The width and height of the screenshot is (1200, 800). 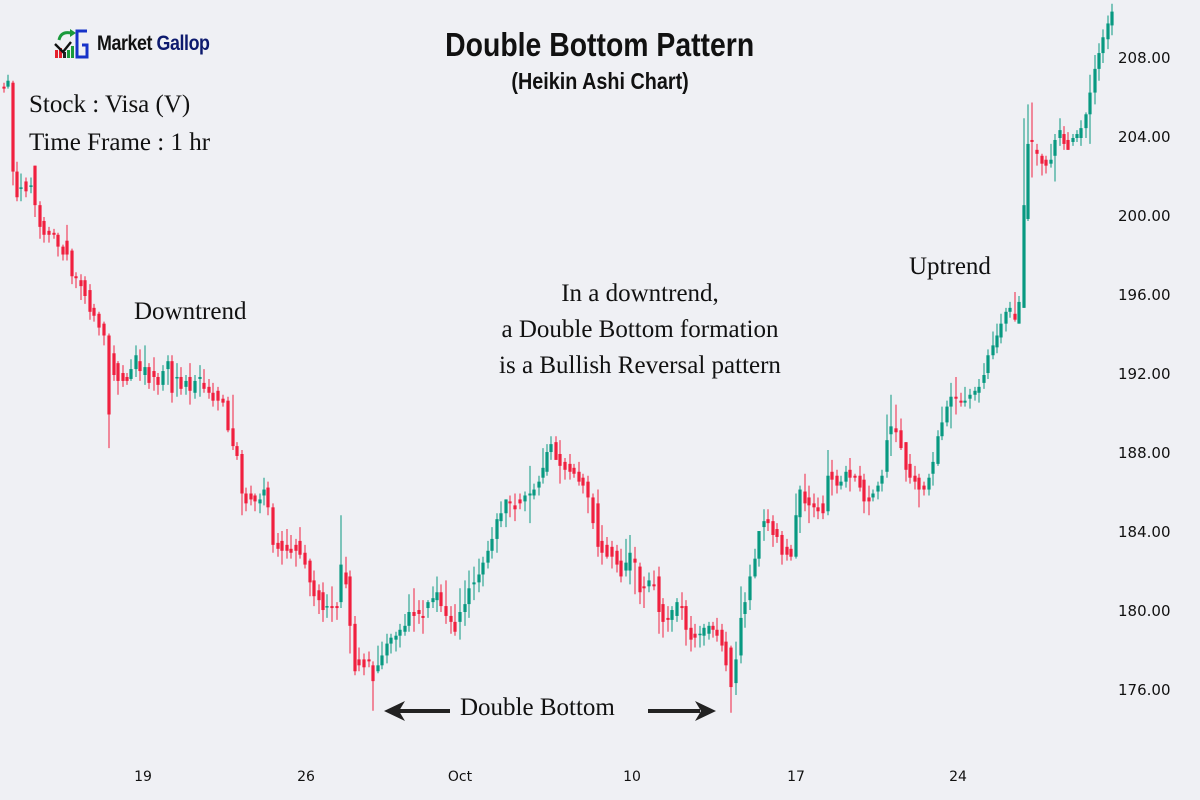 I want to click on y-tick-label: 204.00, so click(x=1144, y=137).